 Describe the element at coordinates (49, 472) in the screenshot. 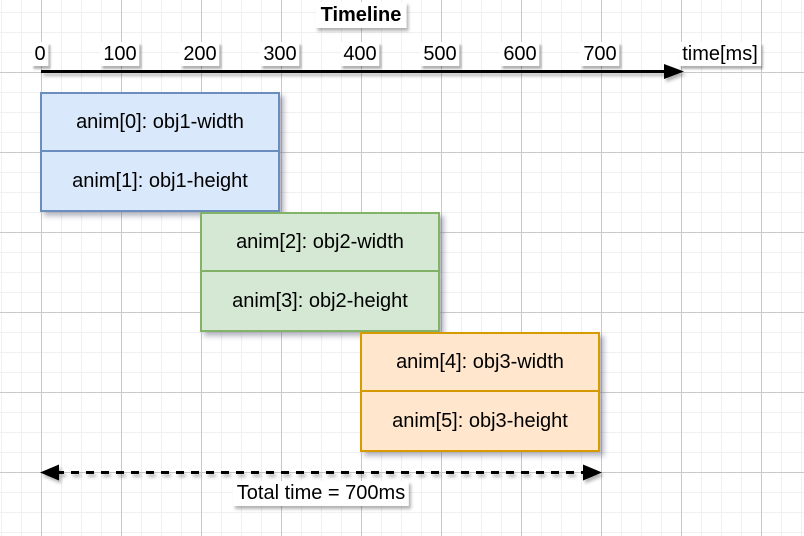

I see `total-span-arrowhead-left-icon` at that location.